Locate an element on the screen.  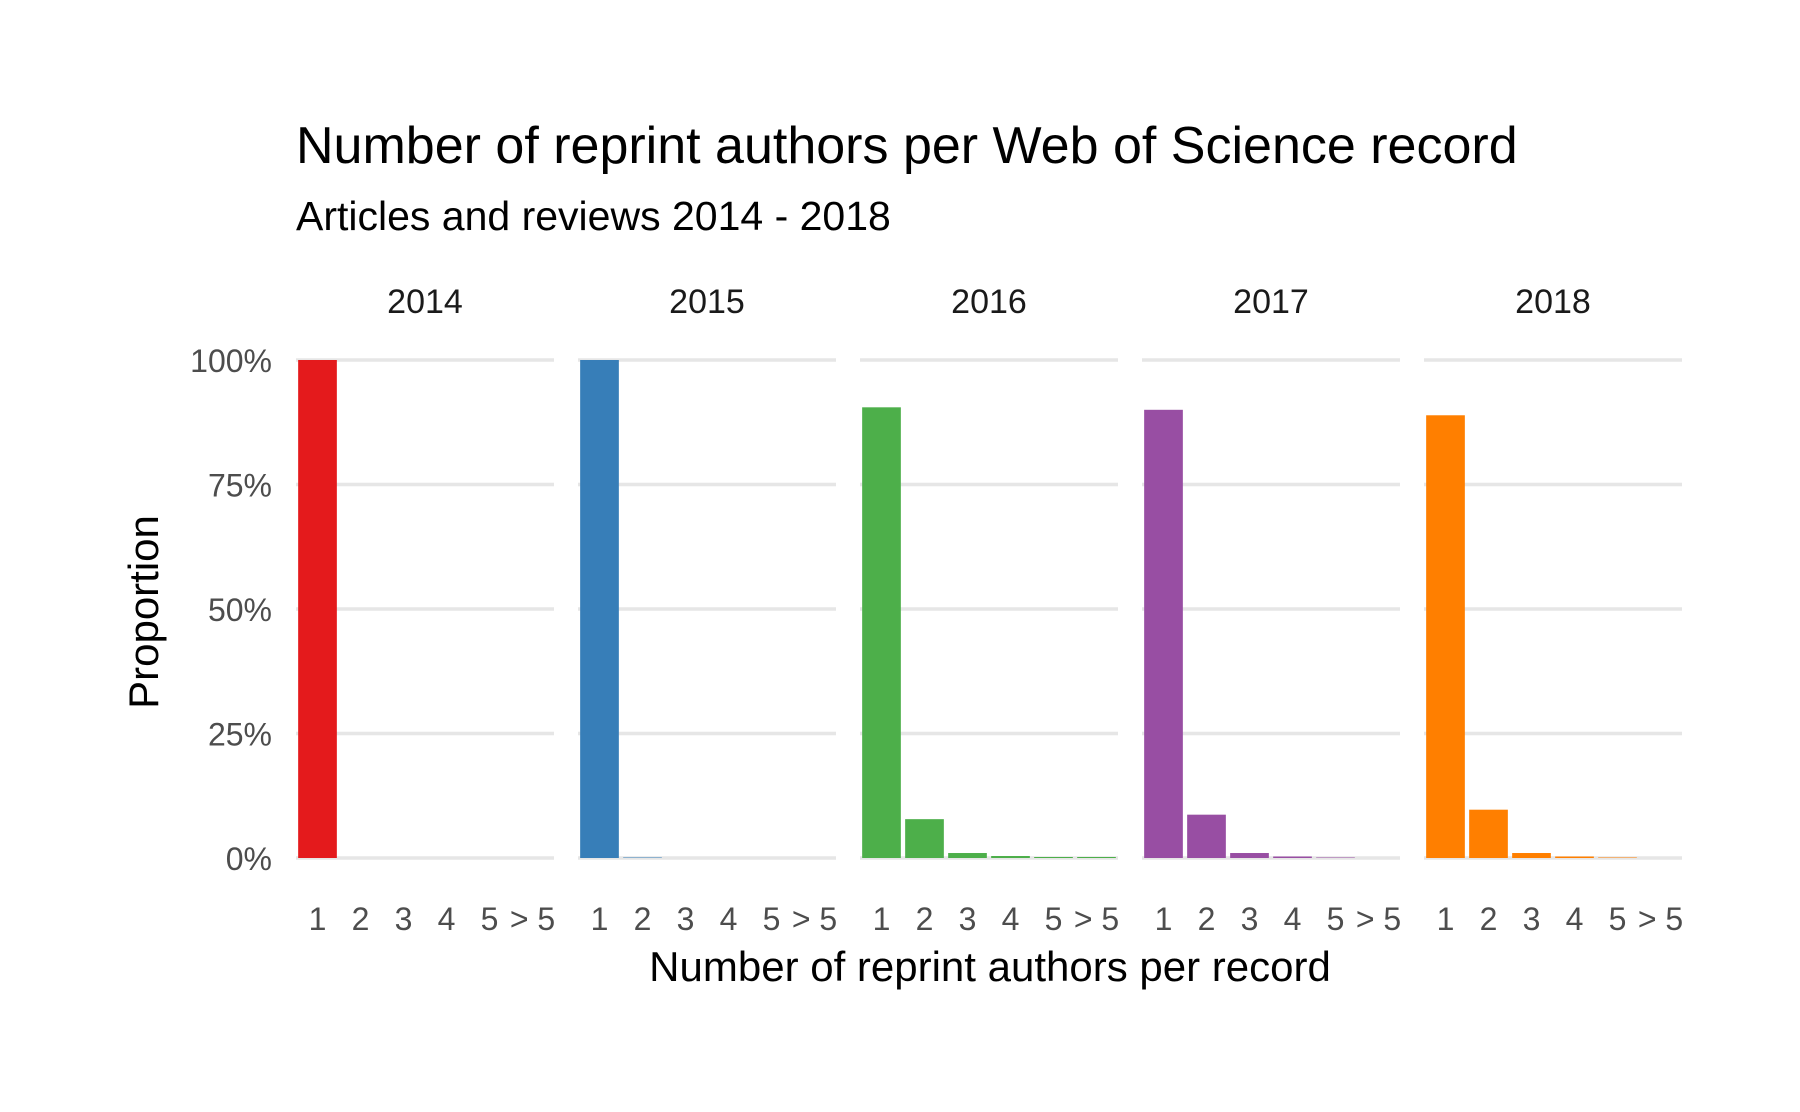
facet-label: 2016 is located at coordinates (989, 302).